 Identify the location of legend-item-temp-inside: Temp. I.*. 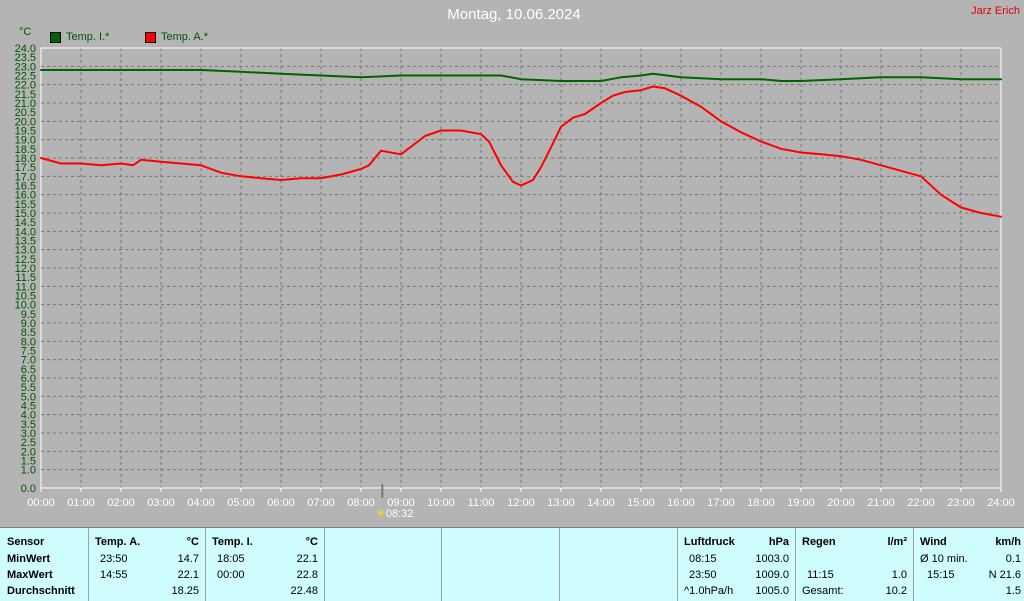
(79, 37).